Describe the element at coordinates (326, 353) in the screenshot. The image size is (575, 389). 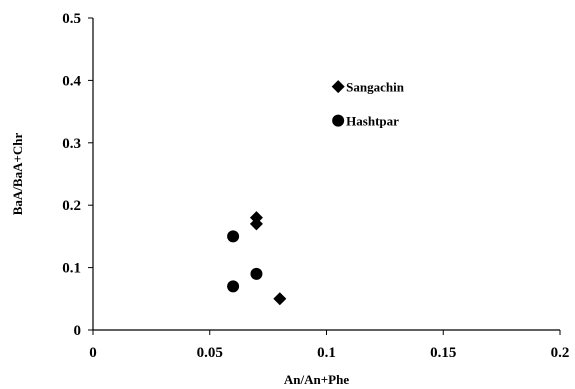
I see `x-tick-label: 0.1` at that location.